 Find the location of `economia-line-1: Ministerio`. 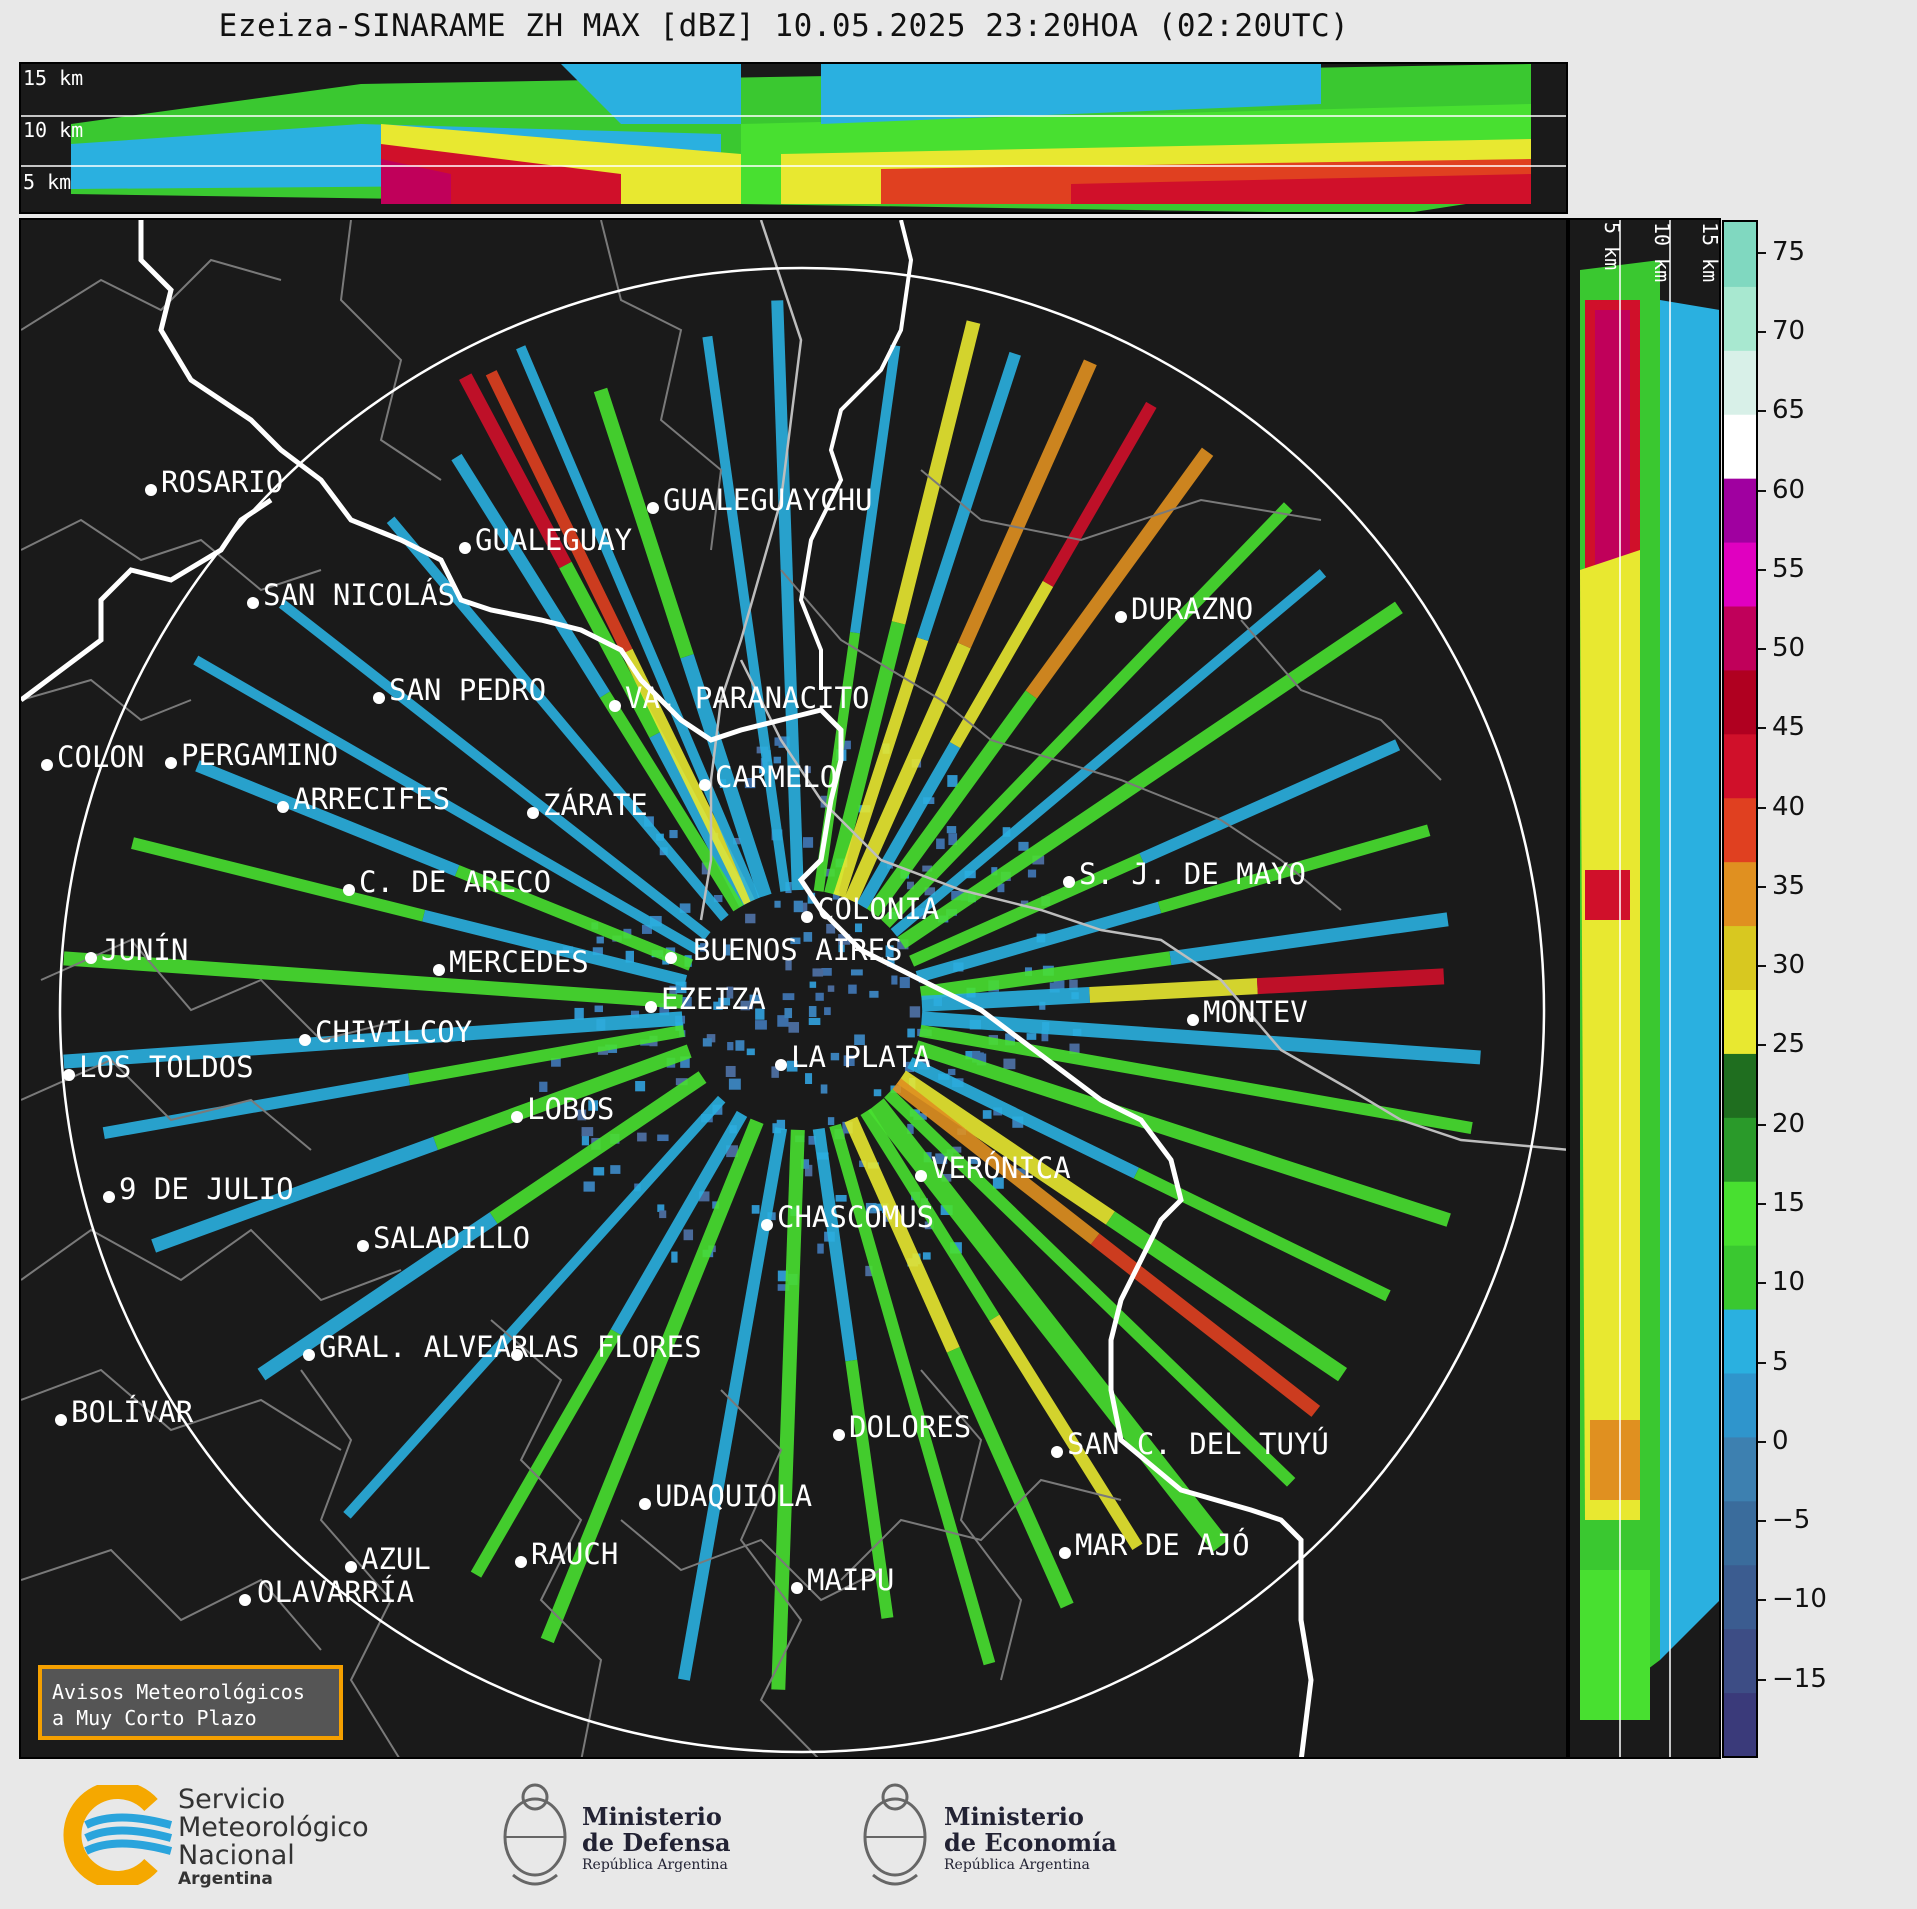

economia-line-1: Ministerio is located at coordinates (1030, 1817).